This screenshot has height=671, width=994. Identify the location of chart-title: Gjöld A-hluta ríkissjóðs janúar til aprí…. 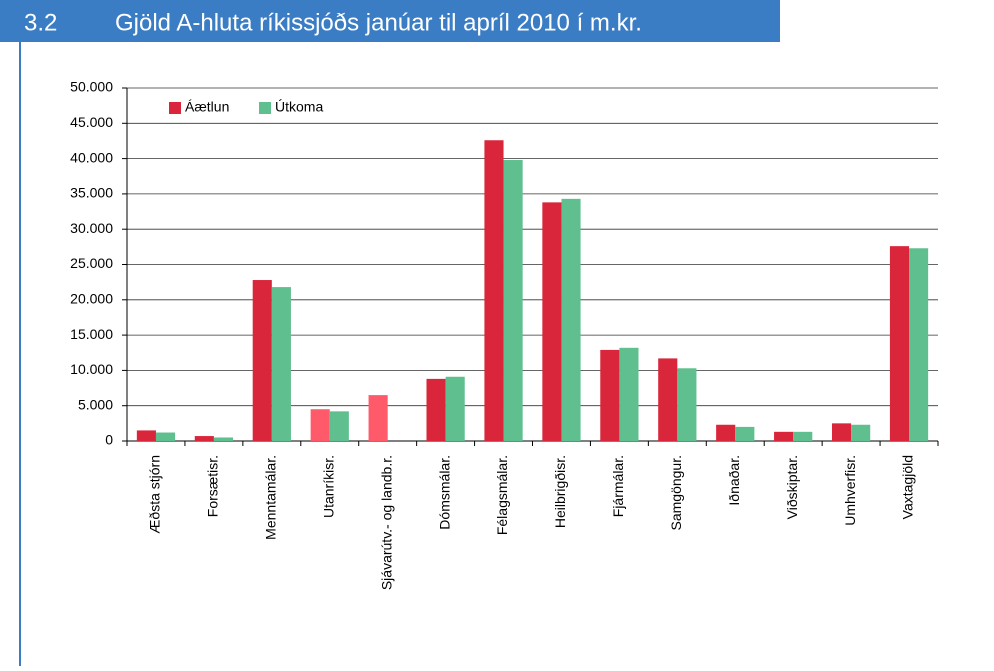
(378, 22).